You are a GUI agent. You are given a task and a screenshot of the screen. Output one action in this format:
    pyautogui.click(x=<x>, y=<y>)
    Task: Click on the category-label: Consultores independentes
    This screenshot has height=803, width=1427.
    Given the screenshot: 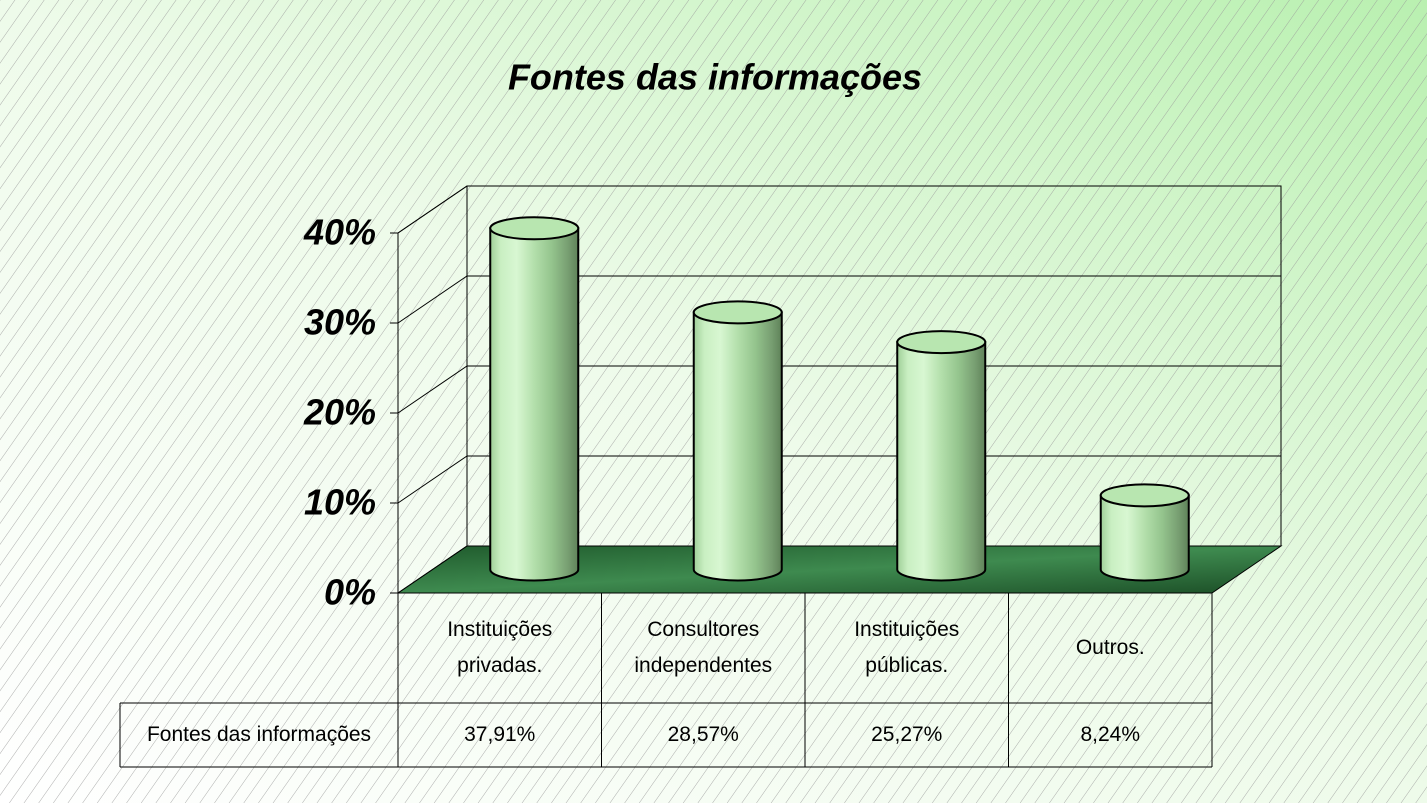 What is the action you would take?
    pyautogui.click(x=703, y=647)
    